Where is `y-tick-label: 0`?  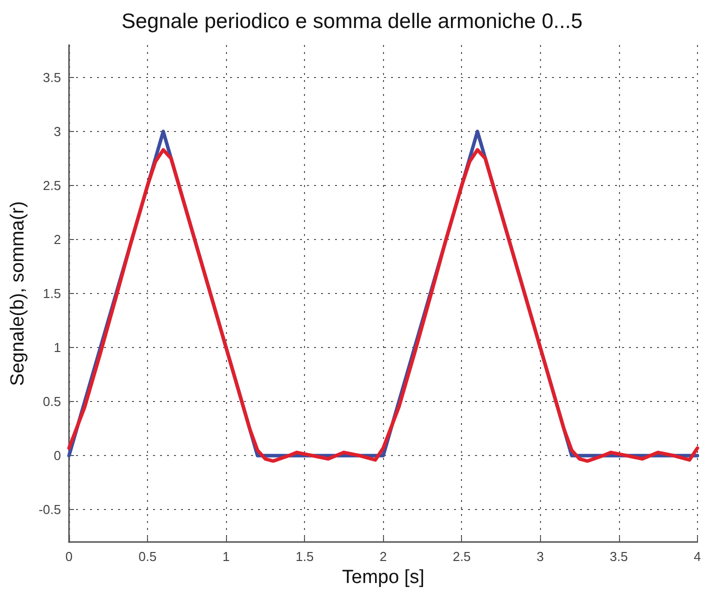
y-tick-label: 0 is located at coordinates (57, 456).